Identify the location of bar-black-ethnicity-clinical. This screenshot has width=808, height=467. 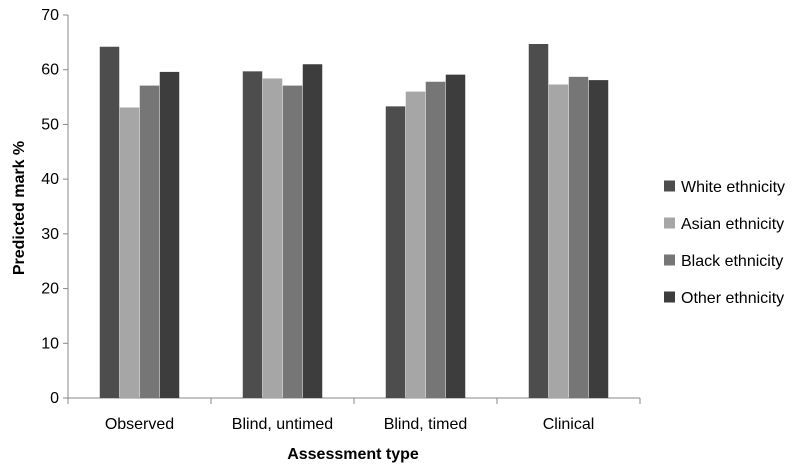
(578, 237).